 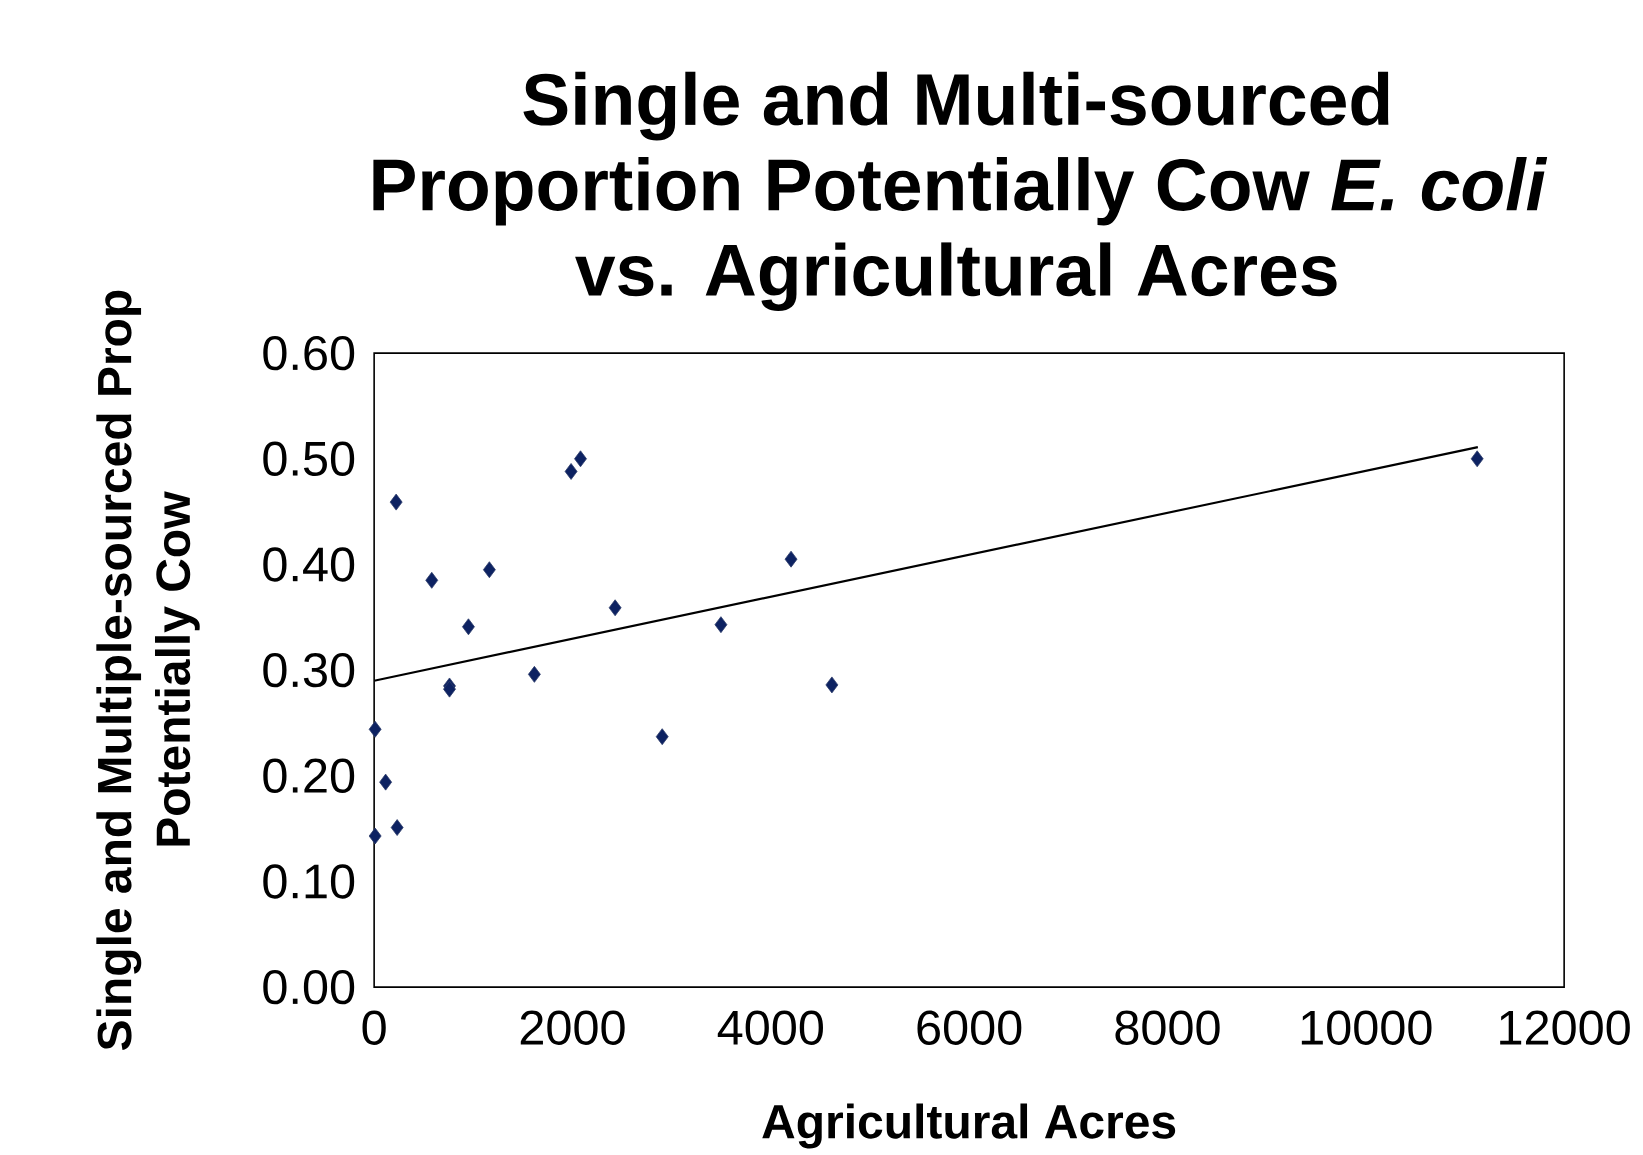 What do you see at coordinates (148, 670) in the screenshot?
I see `y-axis-title: Single and Multiple-sourced Prop Potentially Cow` at bounding box center [148, 670].